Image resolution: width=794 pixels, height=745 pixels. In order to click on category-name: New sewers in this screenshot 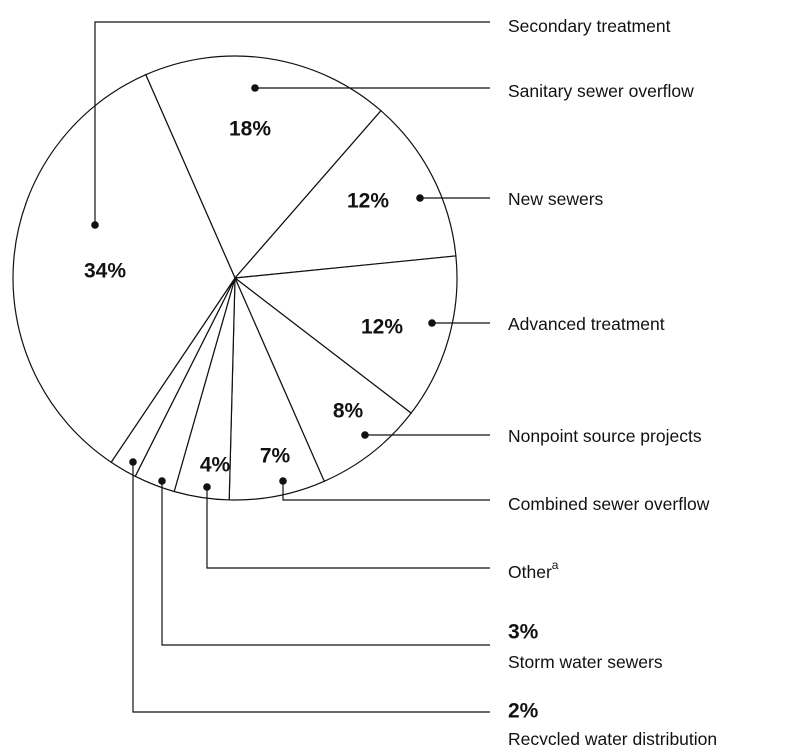, I will do `click(556, 199)`.